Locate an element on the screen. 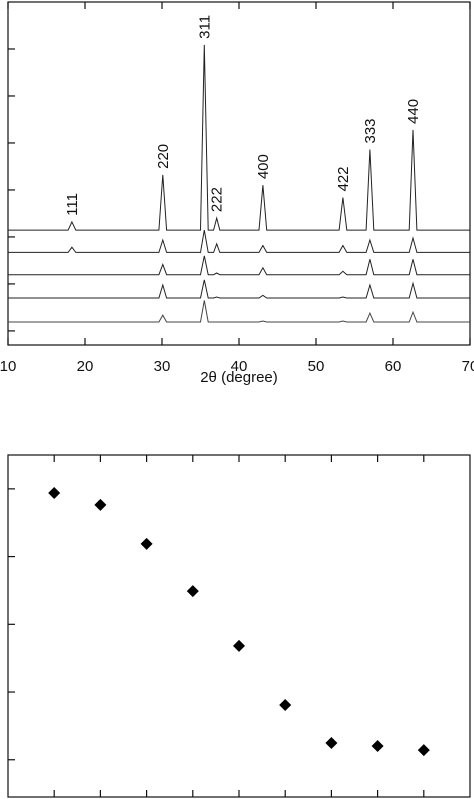 The image size is (474, 799). x-tick-label: 50 is located at coordinates (316, 366).